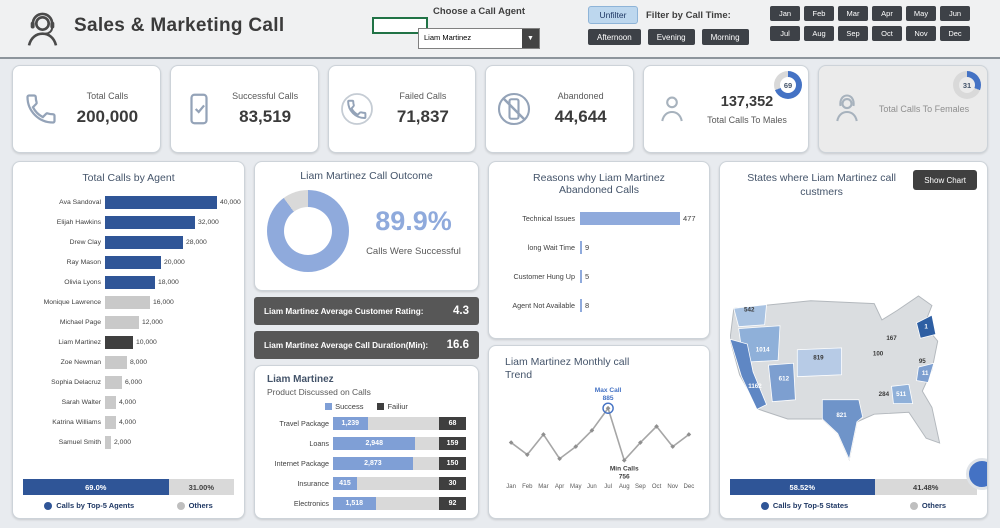 This screenshot has width=1000, height=528. What do you see at coordinates (381, 406) in the screenshot?
I see `legend-square` at bounding box center [381, 406].